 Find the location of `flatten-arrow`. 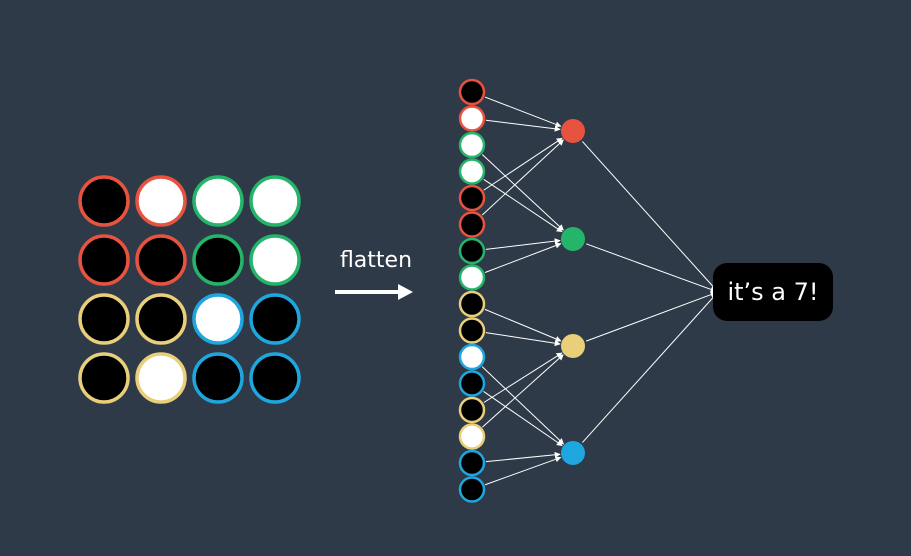

flatten-arrow is located at coordinates (374, 292).